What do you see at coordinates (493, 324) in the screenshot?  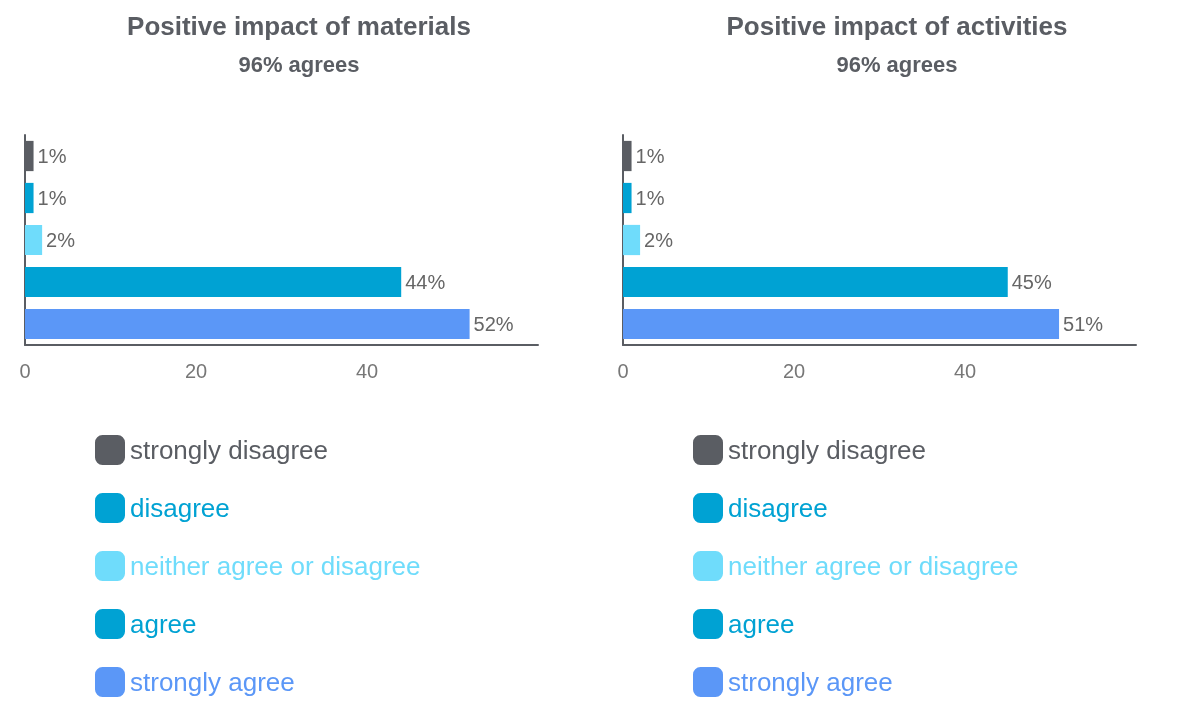 I see `data-label: 52%` at bounding box center [493, 324].